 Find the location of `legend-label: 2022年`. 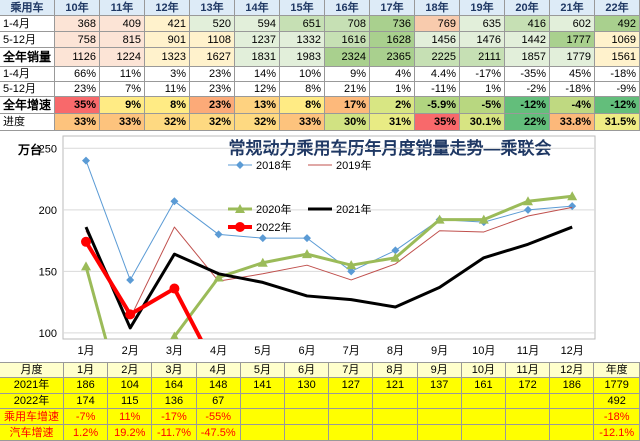

legend-label: 2022年 is located at coordinates (273, 227).